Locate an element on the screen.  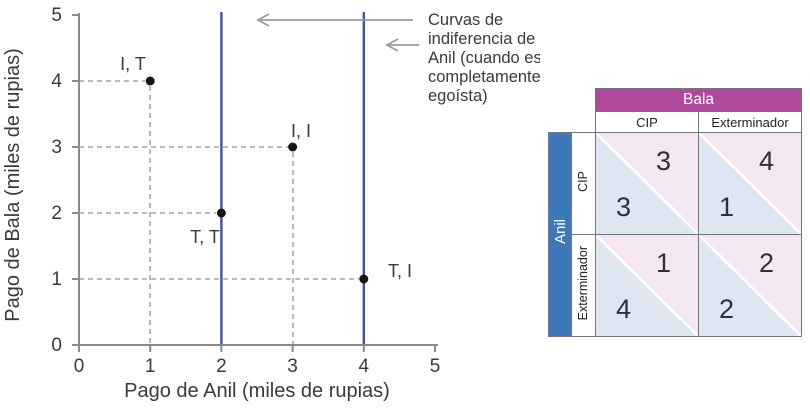
anil-payoff-cip-cip: 3 is located at coordinates (624, 207).